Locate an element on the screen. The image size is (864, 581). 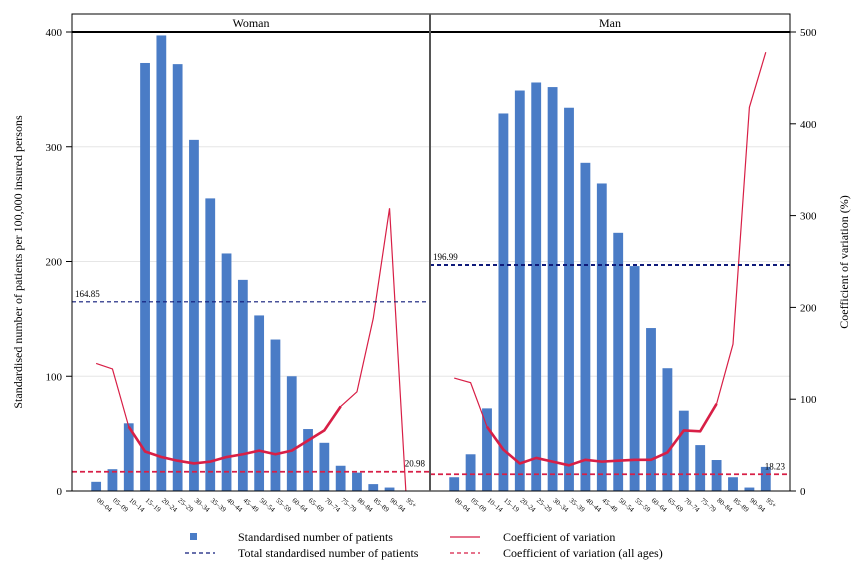
y2-tick-label: 300 is located at coordinates (808, 217).